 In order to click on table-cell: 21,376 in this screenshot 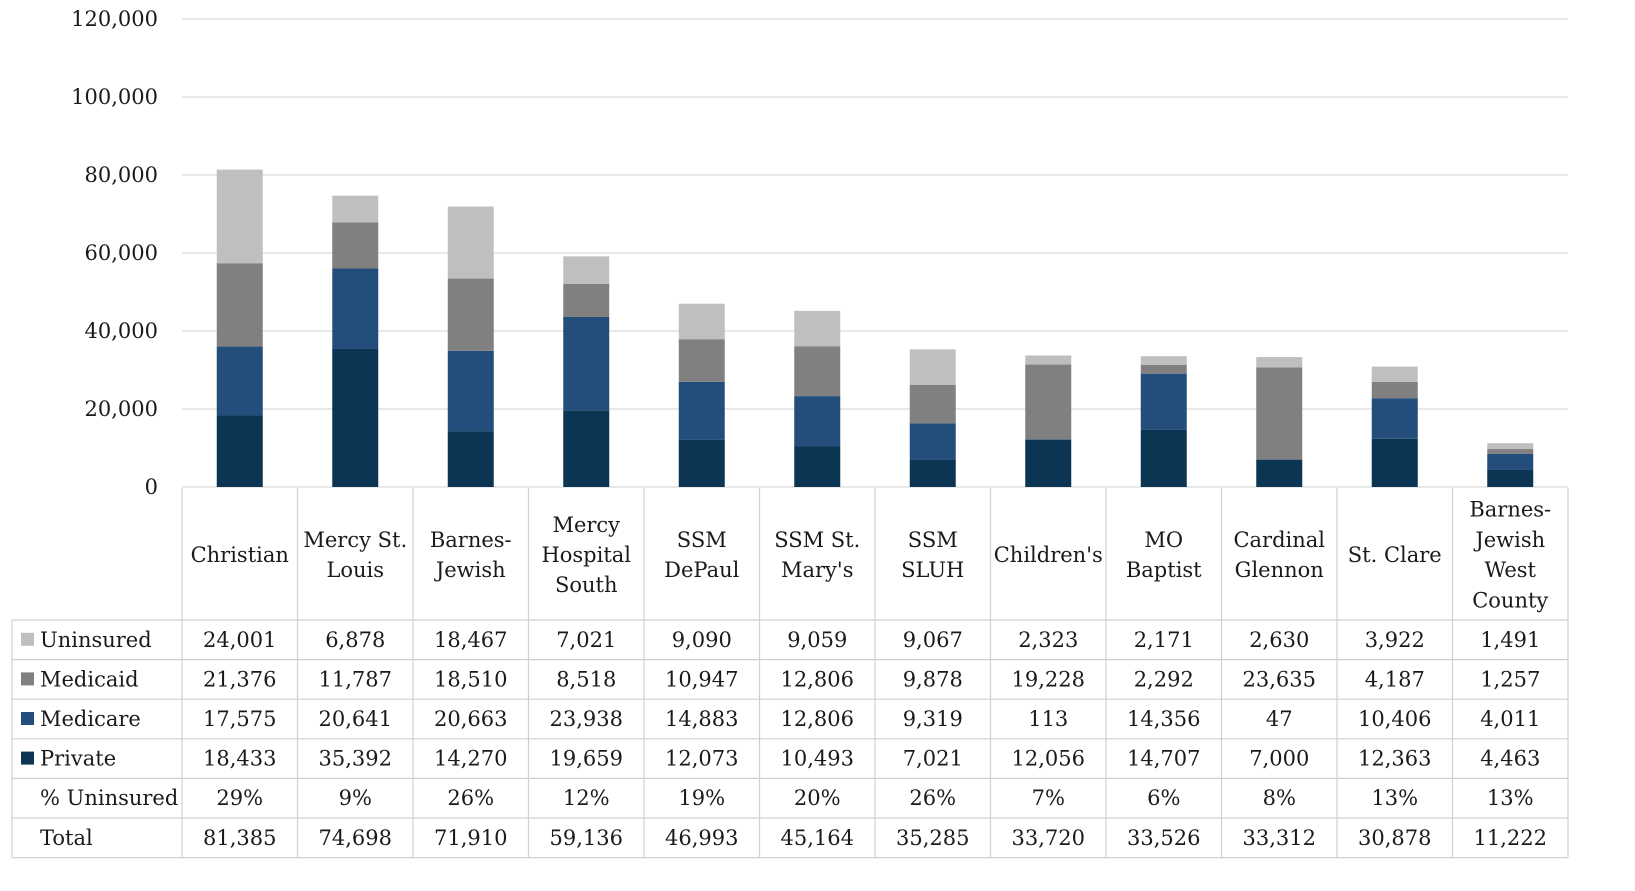, I will do `click(239, 679)`.